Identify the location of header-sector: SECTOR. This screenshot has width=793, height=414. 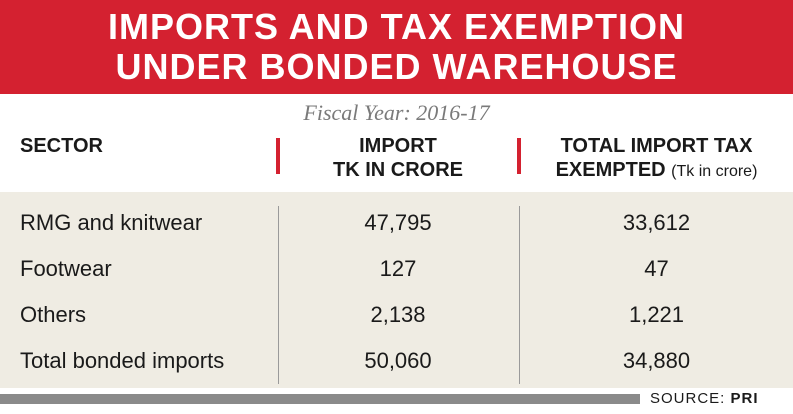
(61, 146).